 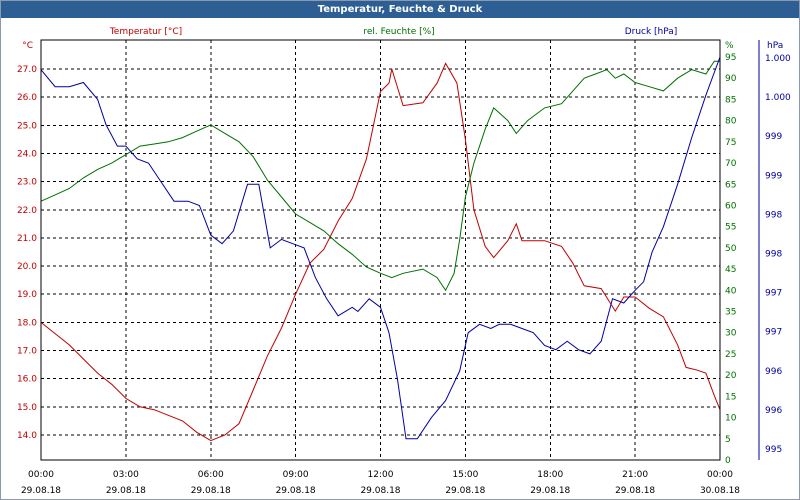 I want to click on temp-tick-label: 19.0, so click(x=27, y=295).